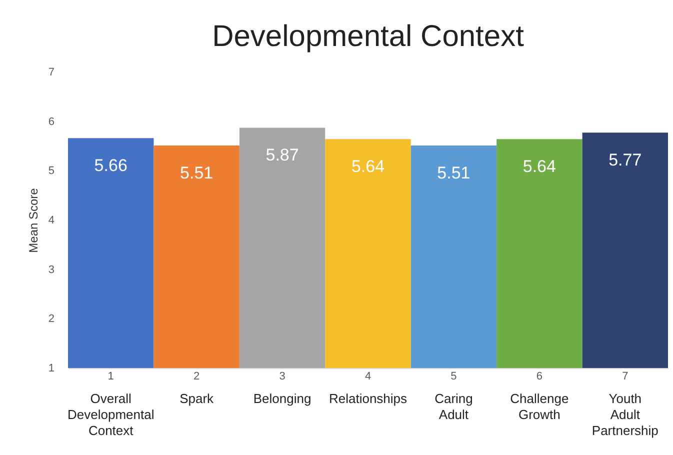 The height and width of the screenshot is (455, 673). I want to click on y-tick-label: 2, so click(51, 319).